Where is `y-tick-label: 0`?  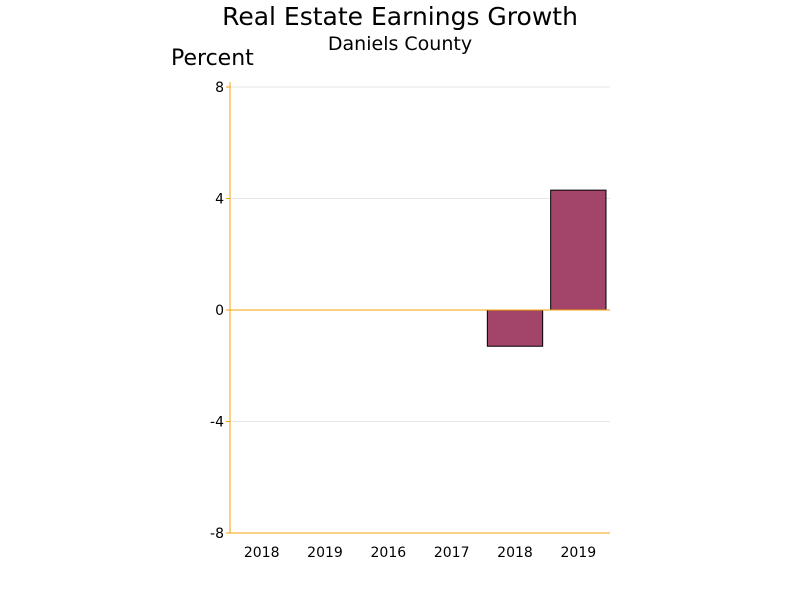 y-tick-label: 0 is located at coordinates (219, 311).